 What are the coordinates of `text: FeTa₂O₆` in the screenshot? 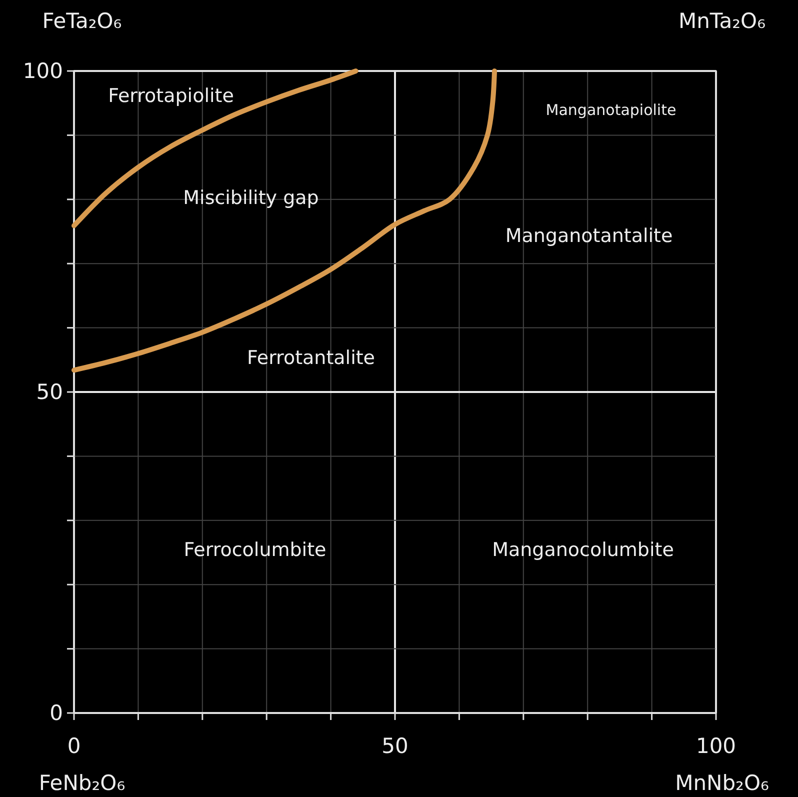 It's located at (82, 21).